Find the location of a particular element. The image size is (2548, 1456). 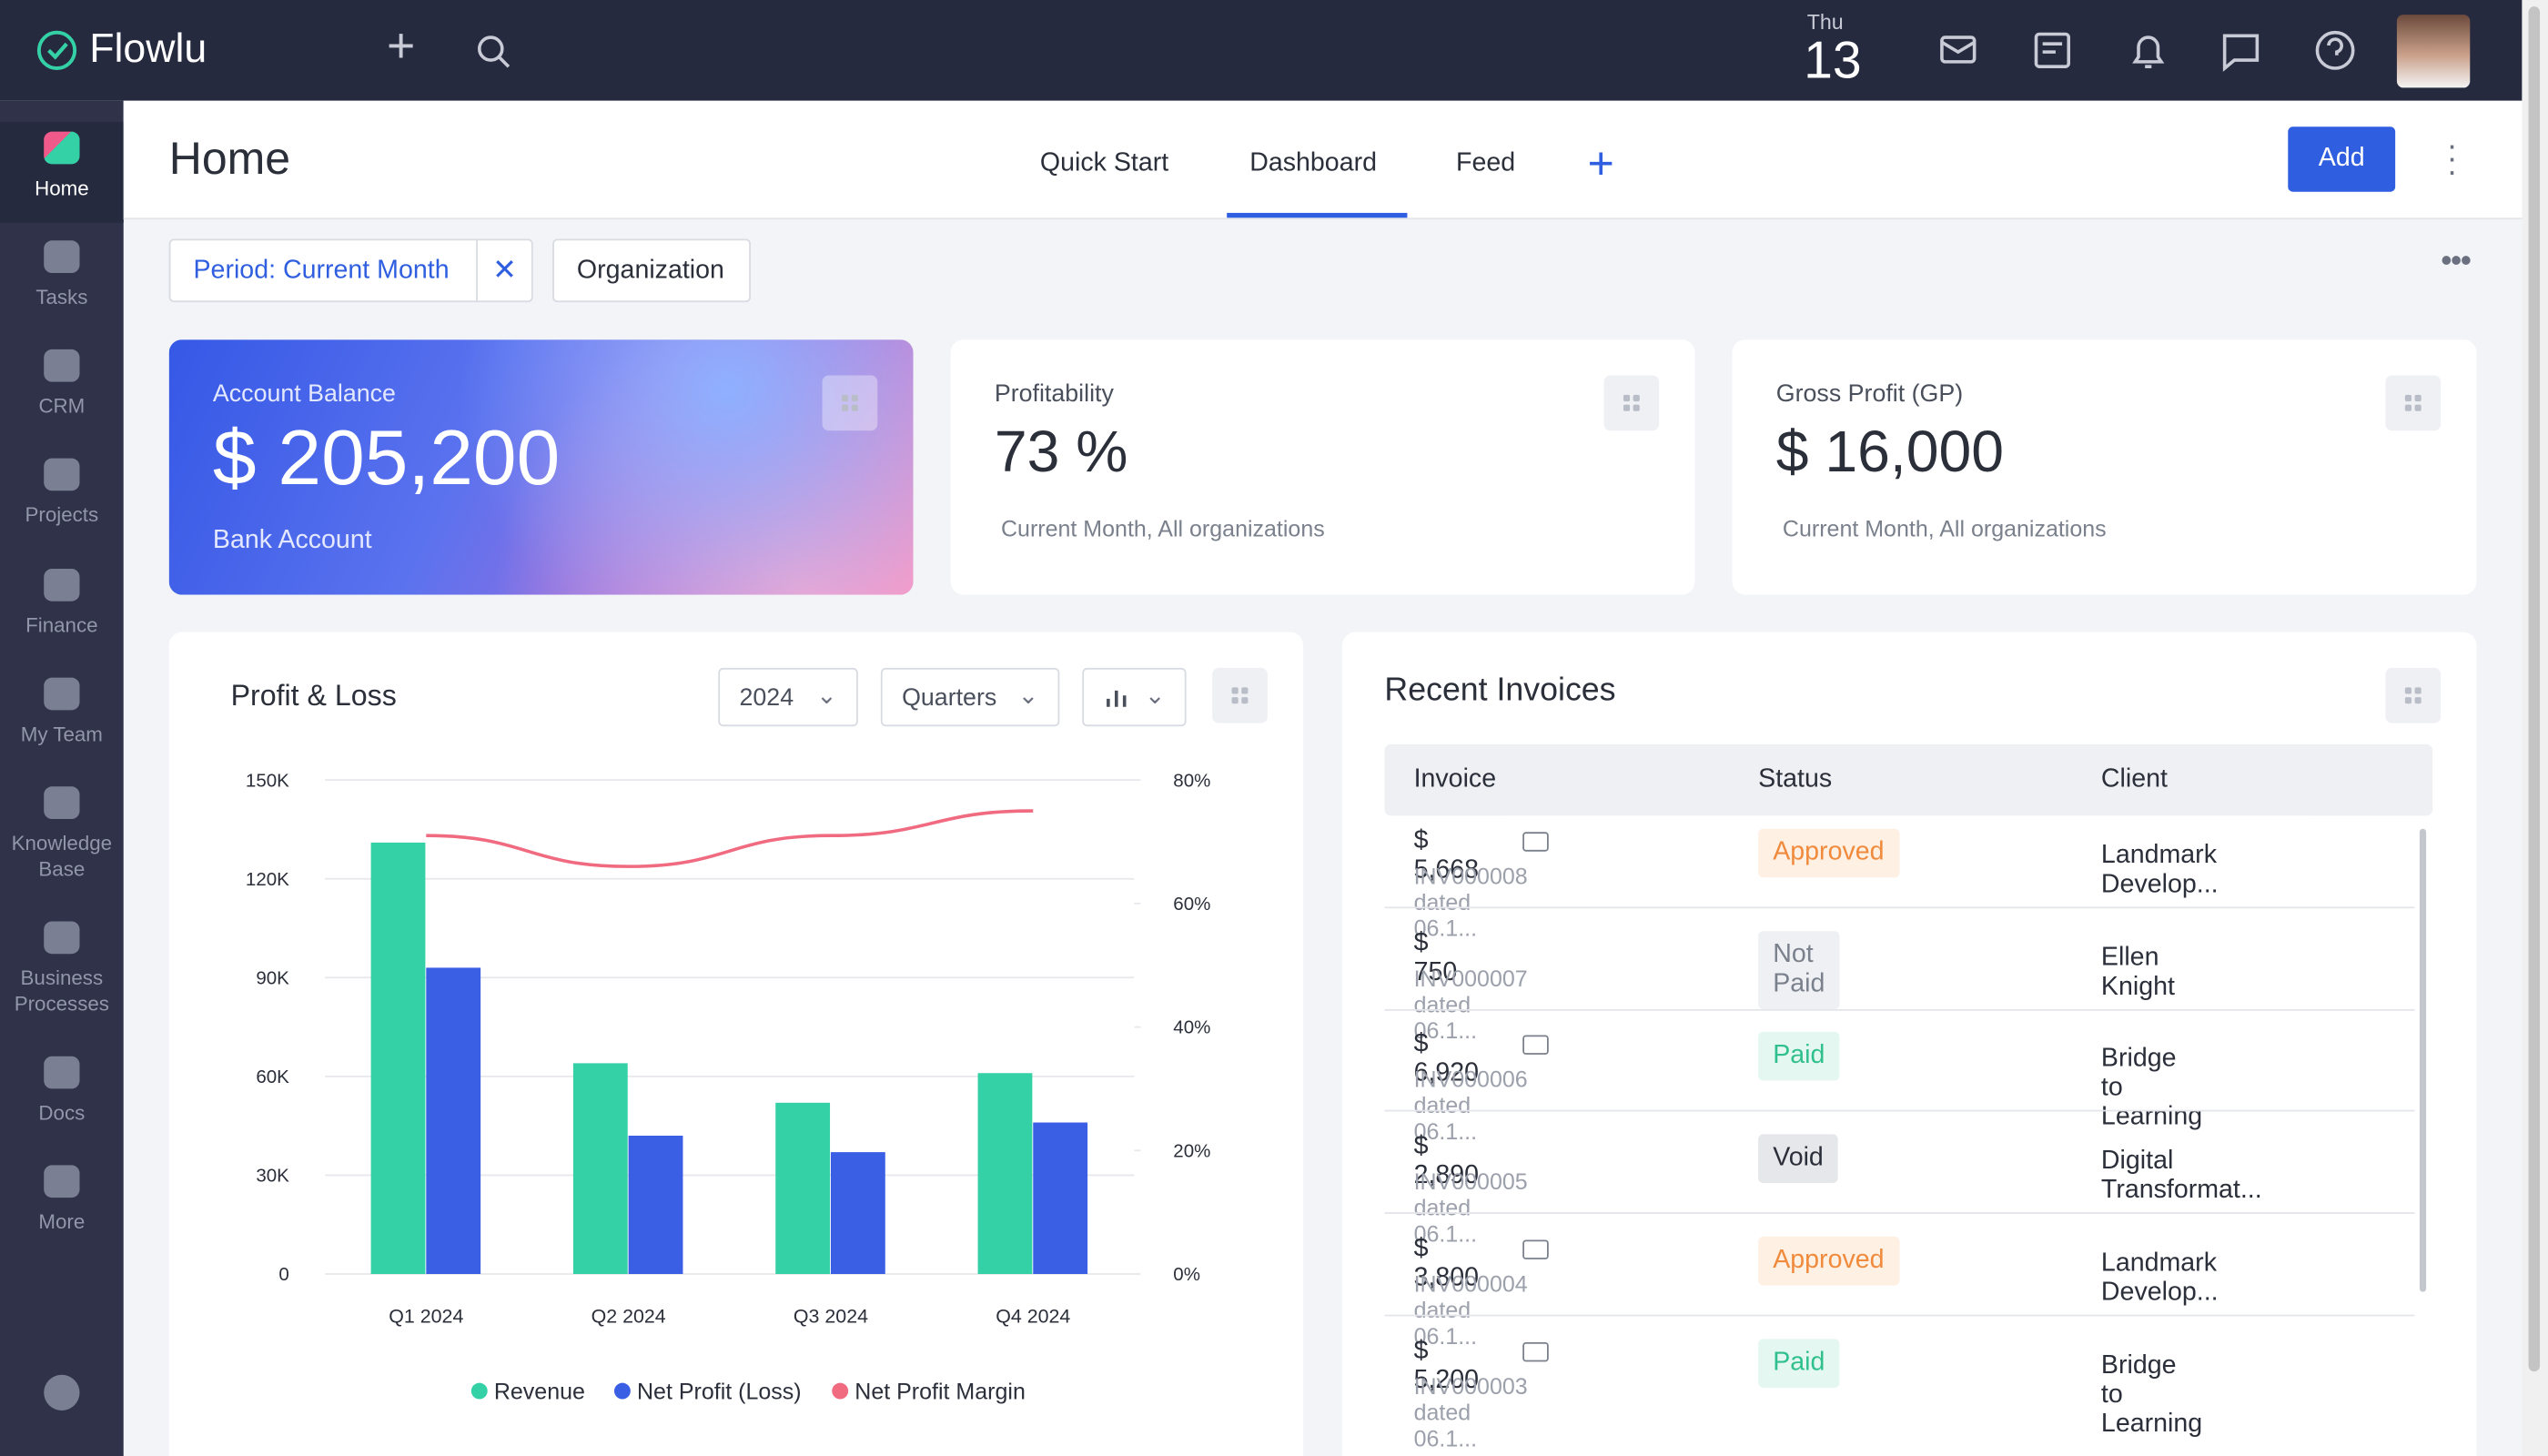

nav-label: Finance is located at coordinates (62, 626).